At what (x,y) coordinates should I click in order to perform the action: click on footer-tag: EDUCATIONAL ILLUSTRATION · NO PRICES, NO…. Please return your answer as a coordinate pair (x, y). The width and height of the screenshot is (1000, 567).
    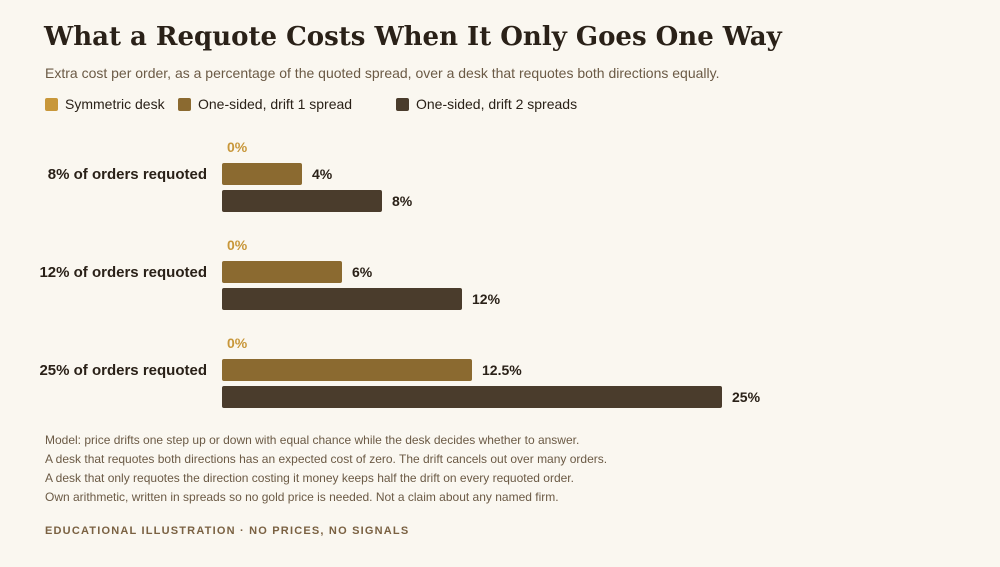
    Looking at the image, I should click on (227, 531).